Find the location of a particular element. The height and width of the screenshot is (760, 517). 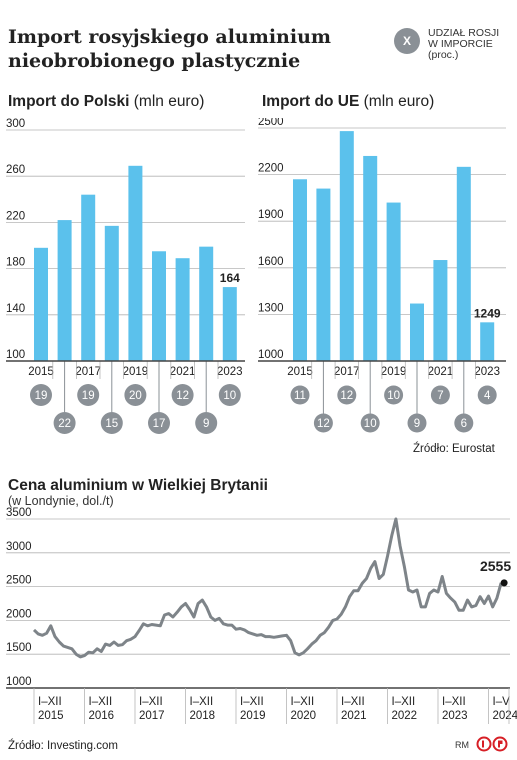

poland-share-label: 22 is located at coordinates (64, 424).